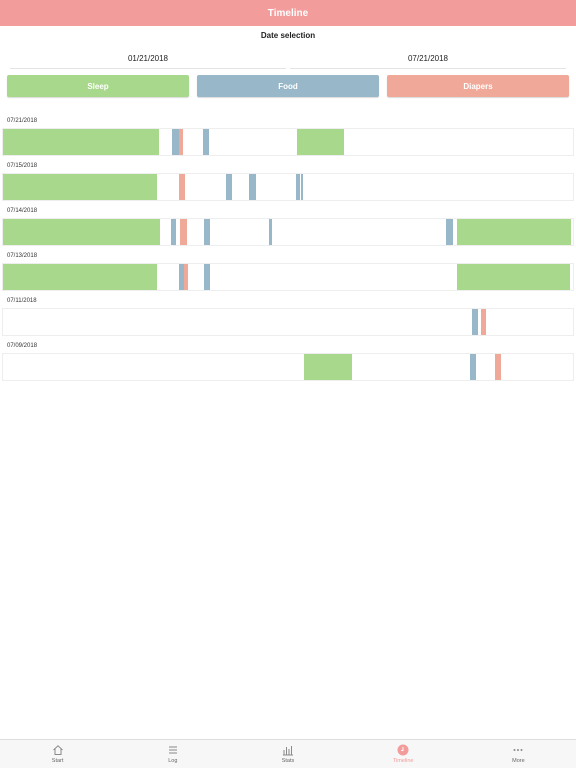 The height and width of the screenshot is (768, 576). What do you see at coordinates (288, 35) in the screenshot?
I see `date-selection-title: Date selection` at bounding box center [288, 35].